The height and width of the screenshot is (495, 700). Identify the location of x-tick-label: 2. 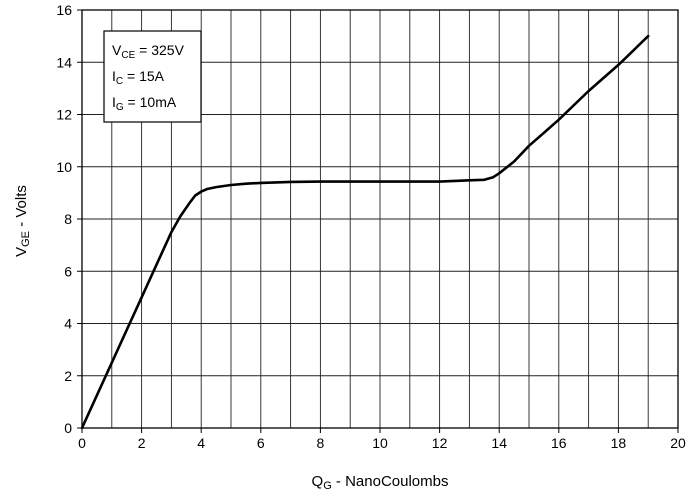
(142, 443).